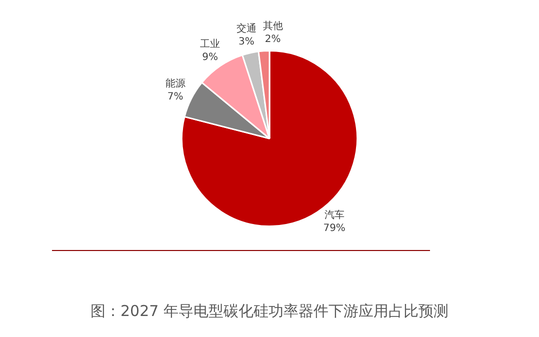 The width and height of the screenshot is (539, 337). Describe the element at coordinates (270, 311) in the screenshot. I see `text: 图：2027 年导电型碳化硅功率器件下游应用占比预测` at that location.